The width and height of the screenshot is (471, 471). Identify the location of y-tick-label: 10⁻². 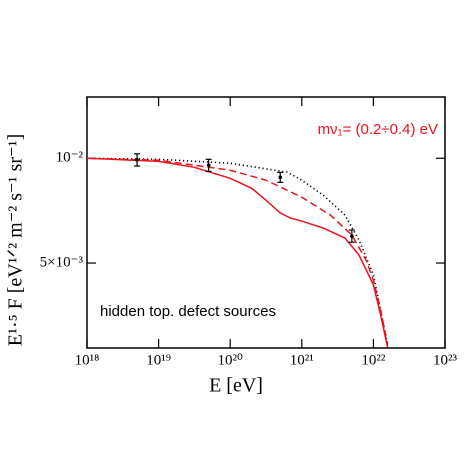
(70, 158).